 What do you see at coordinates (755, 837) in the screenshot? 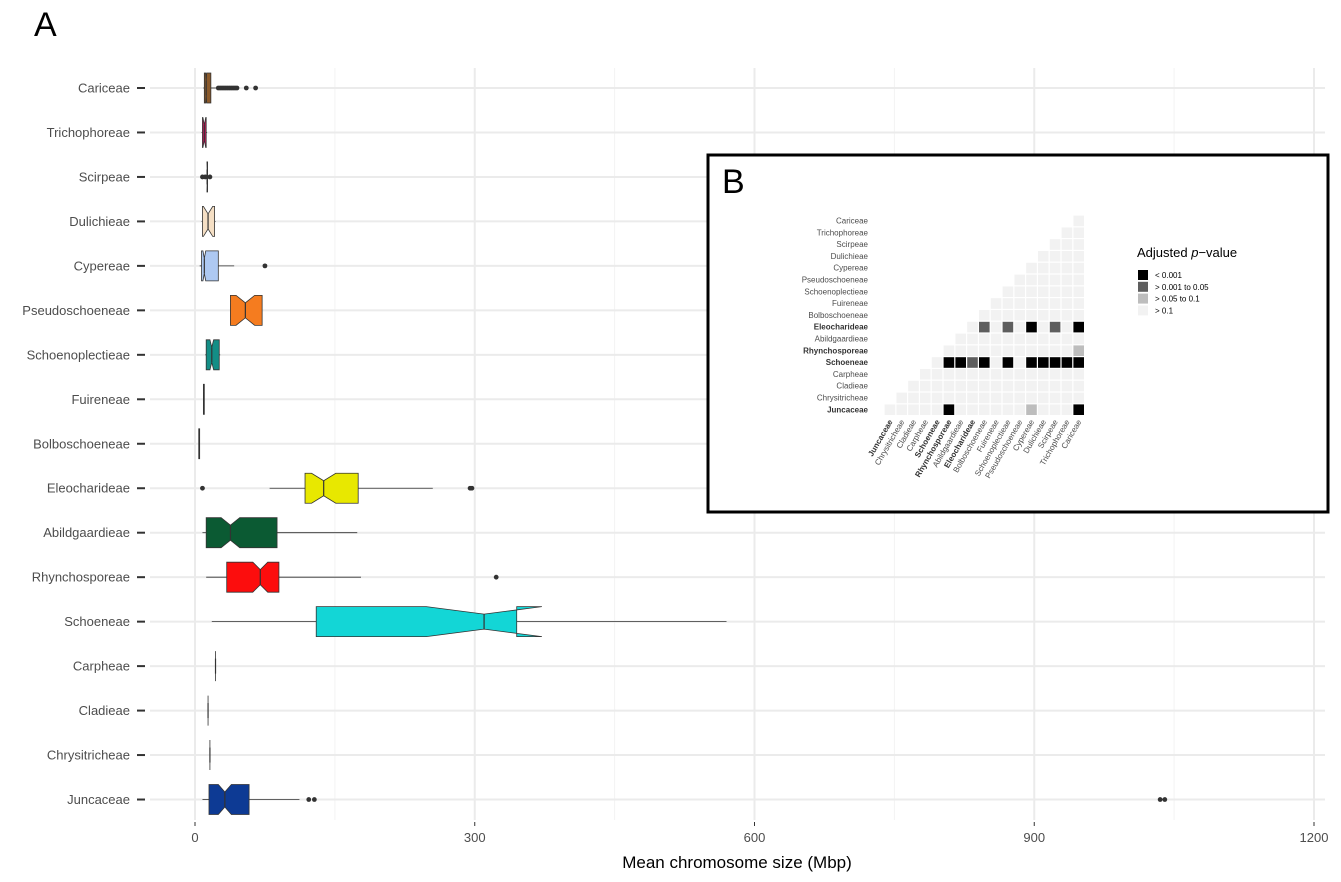
I see `x-tick-label: 600` at bounding box center [755, 837].